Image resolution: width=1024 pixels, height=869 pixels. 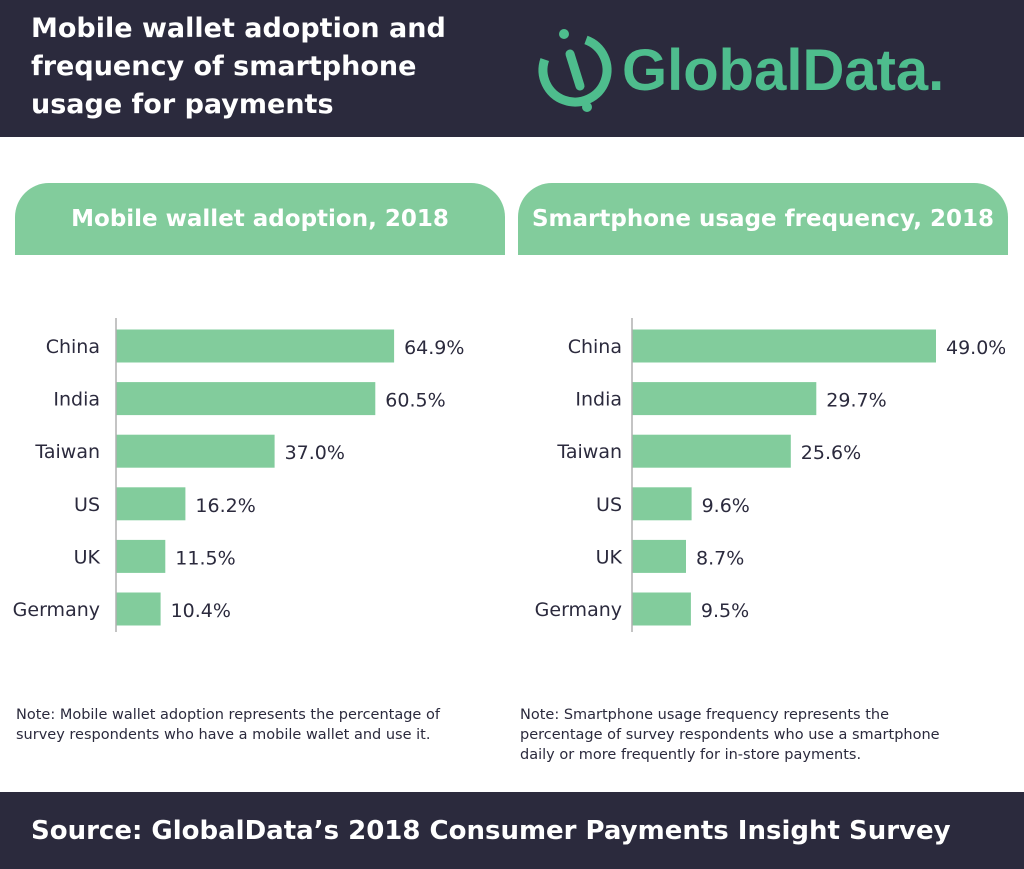 What do you see at coordinates (201, 611) in the screenshot?
I see `value-label: 10.4%` at bounding box center [201, 611].